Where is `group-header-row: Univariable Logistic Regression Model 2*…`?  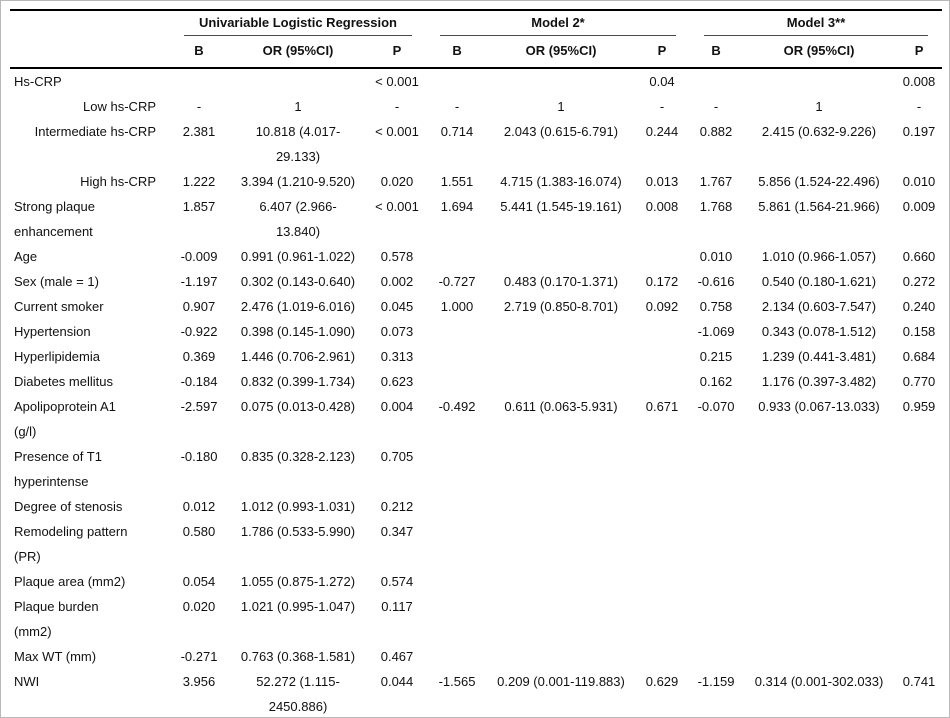
group-header-row: Univariable Logistic Regression Model 2*… is located at coordinates (476, 22).